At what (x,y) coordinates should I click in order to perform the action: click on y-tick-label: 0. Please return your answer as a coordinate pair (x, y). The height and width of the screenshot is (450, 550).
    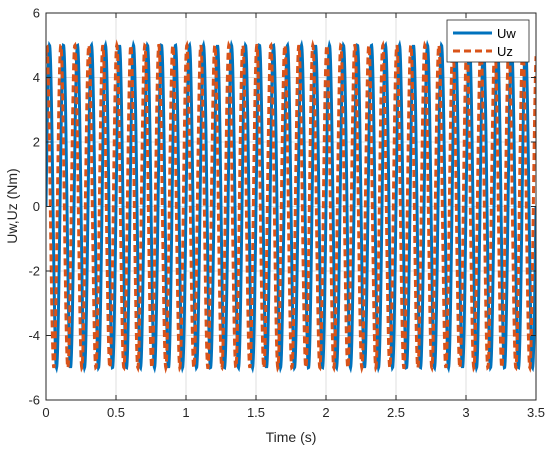
    Looking at the image, I should click on (36, 206).